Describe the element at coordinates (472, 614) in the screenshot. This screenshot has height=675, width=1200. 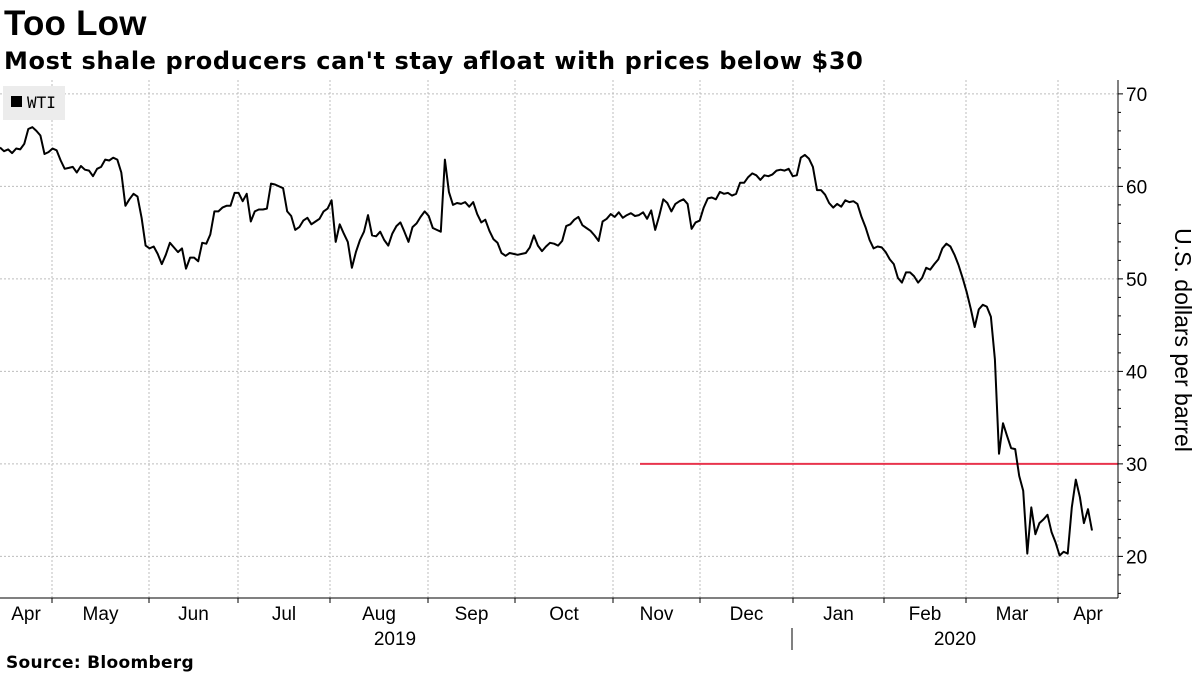
I see `x-tick-label-month: Sep` at that location.